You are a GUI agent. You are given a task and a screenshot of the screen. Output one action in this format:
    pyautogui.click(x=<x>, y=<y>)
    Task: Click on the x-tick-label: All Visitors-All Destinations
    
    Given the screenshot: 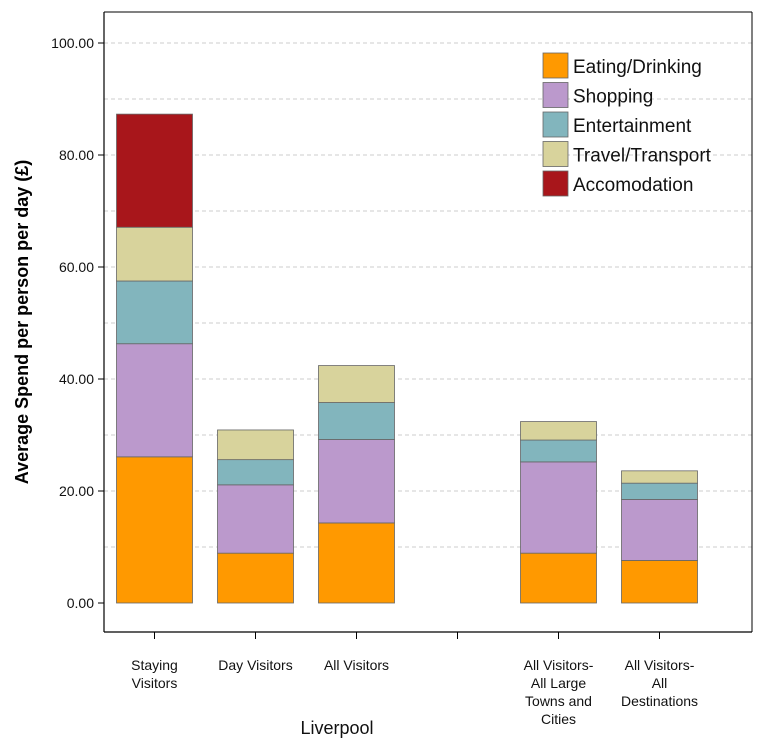 What is the action you would take?
    pyautogui.click(x=659, y=683)
    